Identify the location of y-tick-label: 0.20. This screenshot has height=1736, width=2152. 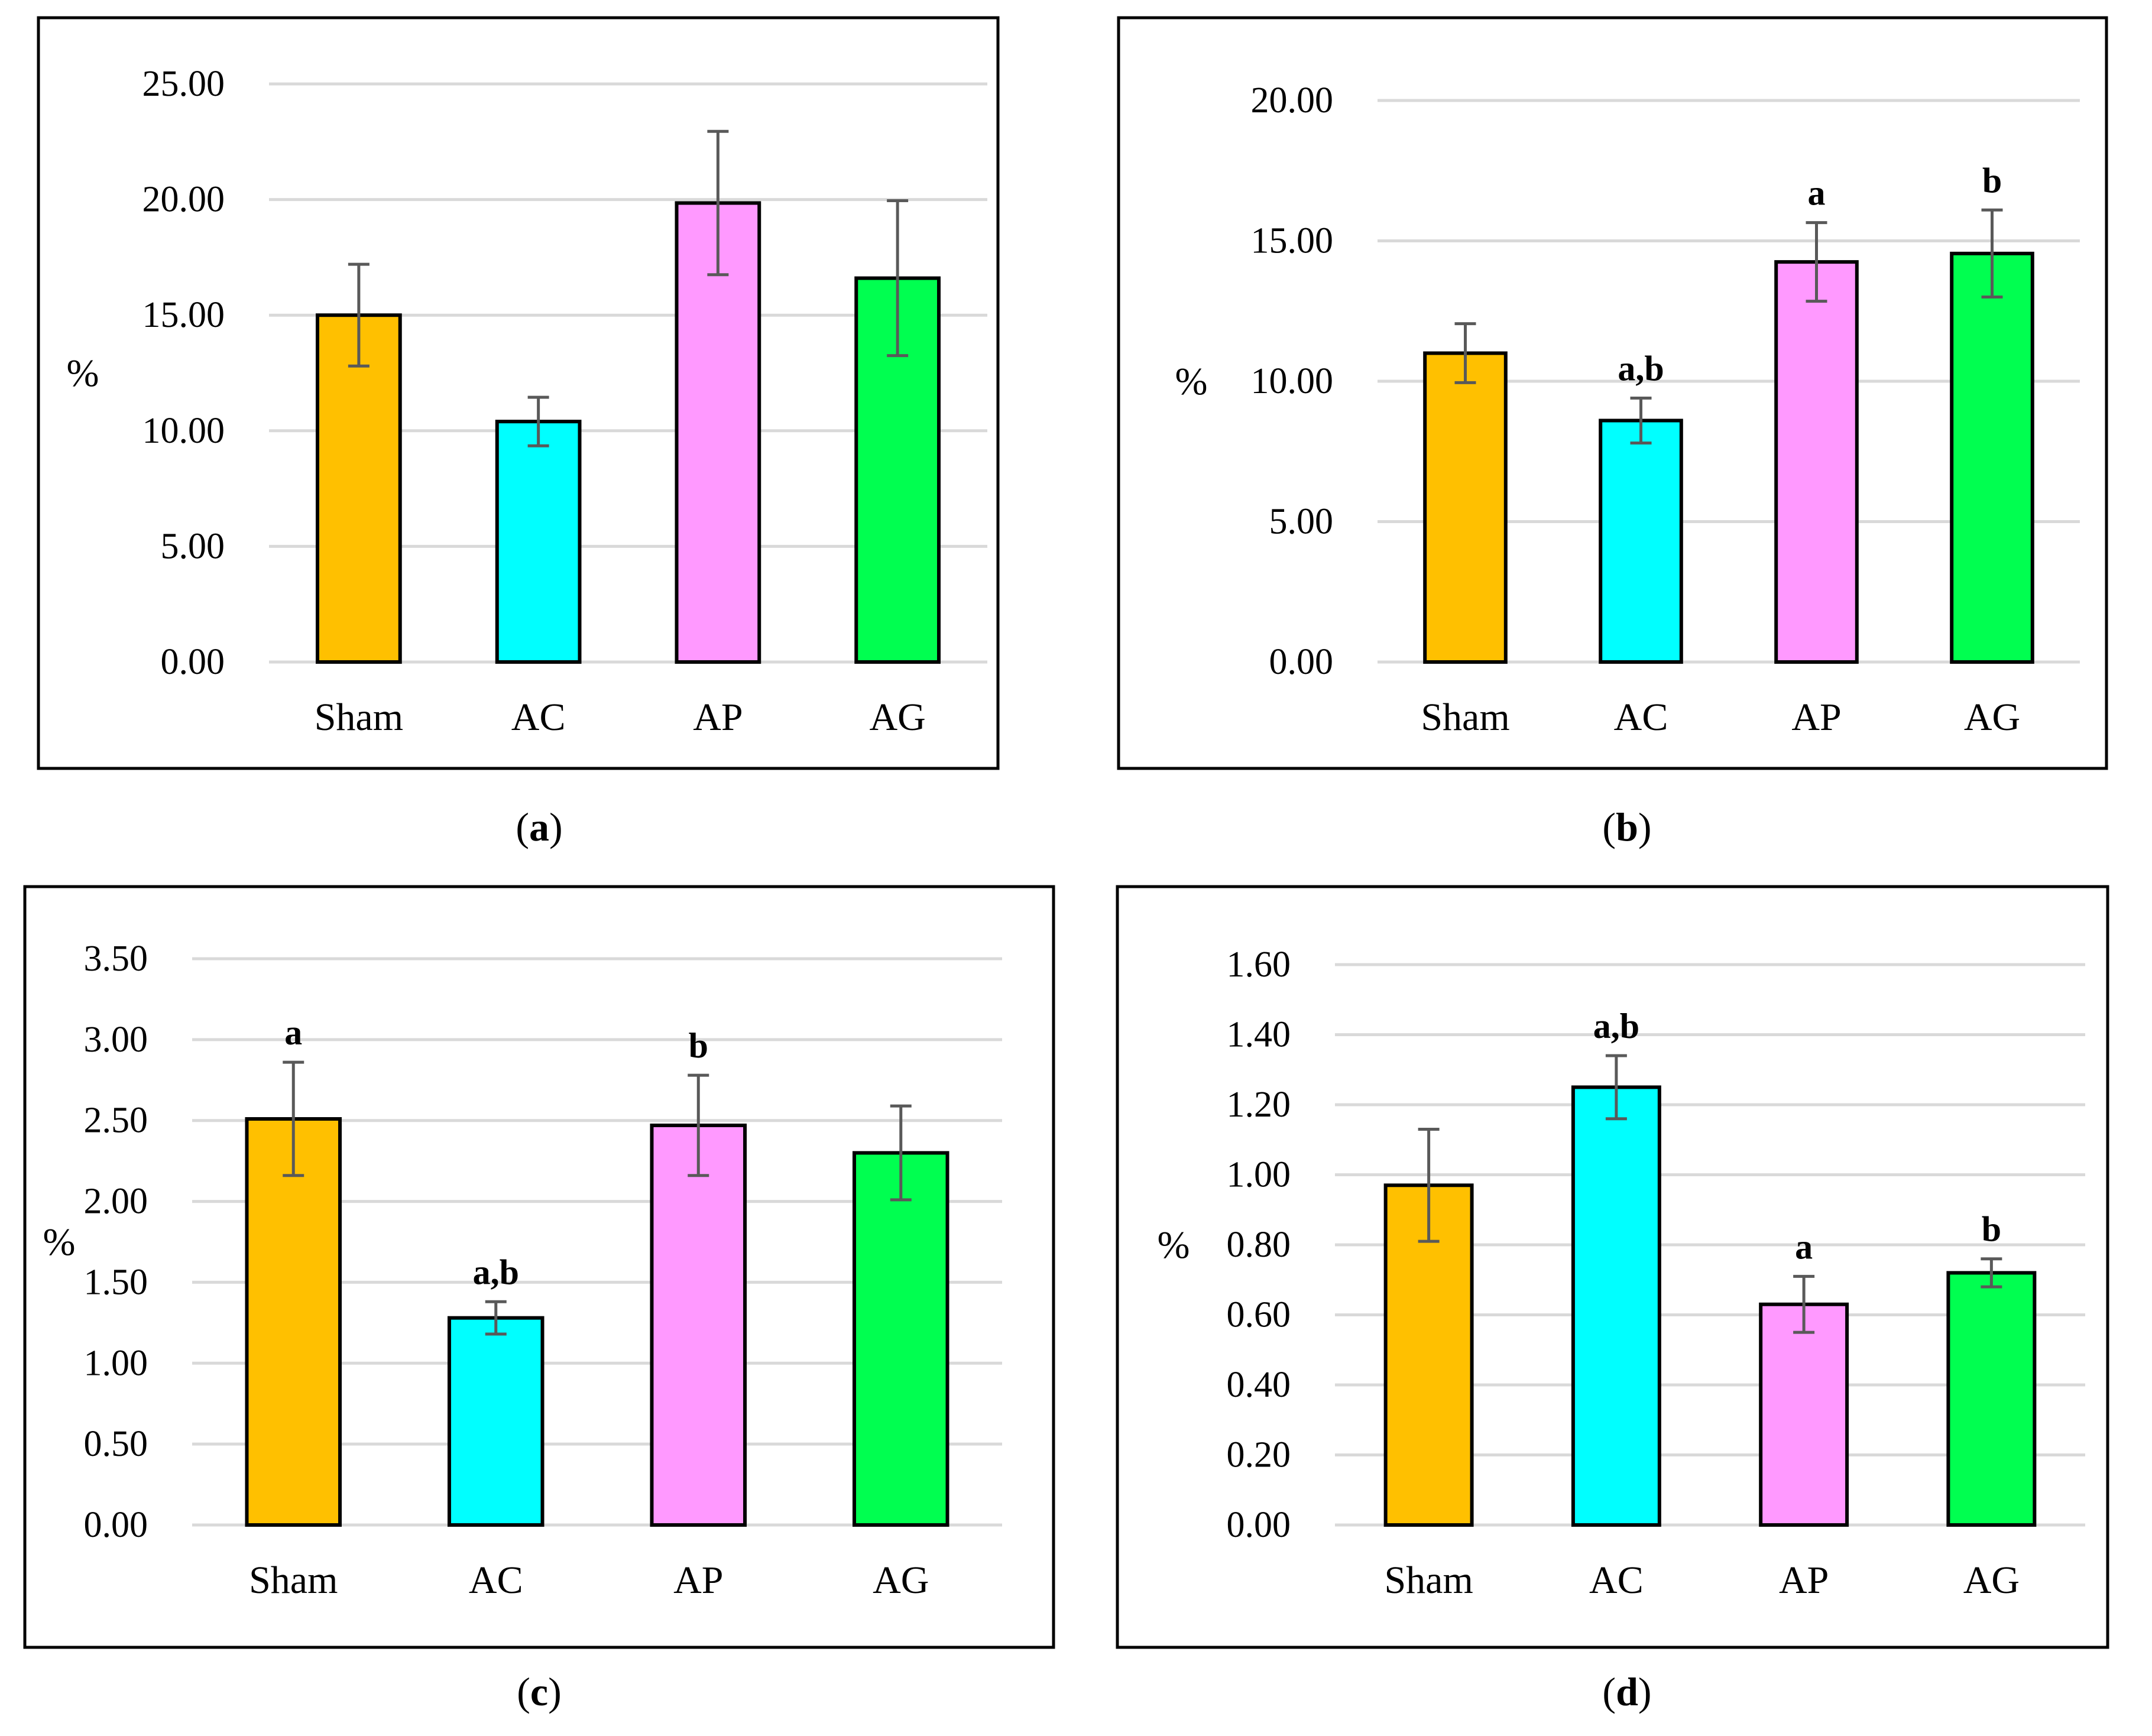
(1259, 1455).